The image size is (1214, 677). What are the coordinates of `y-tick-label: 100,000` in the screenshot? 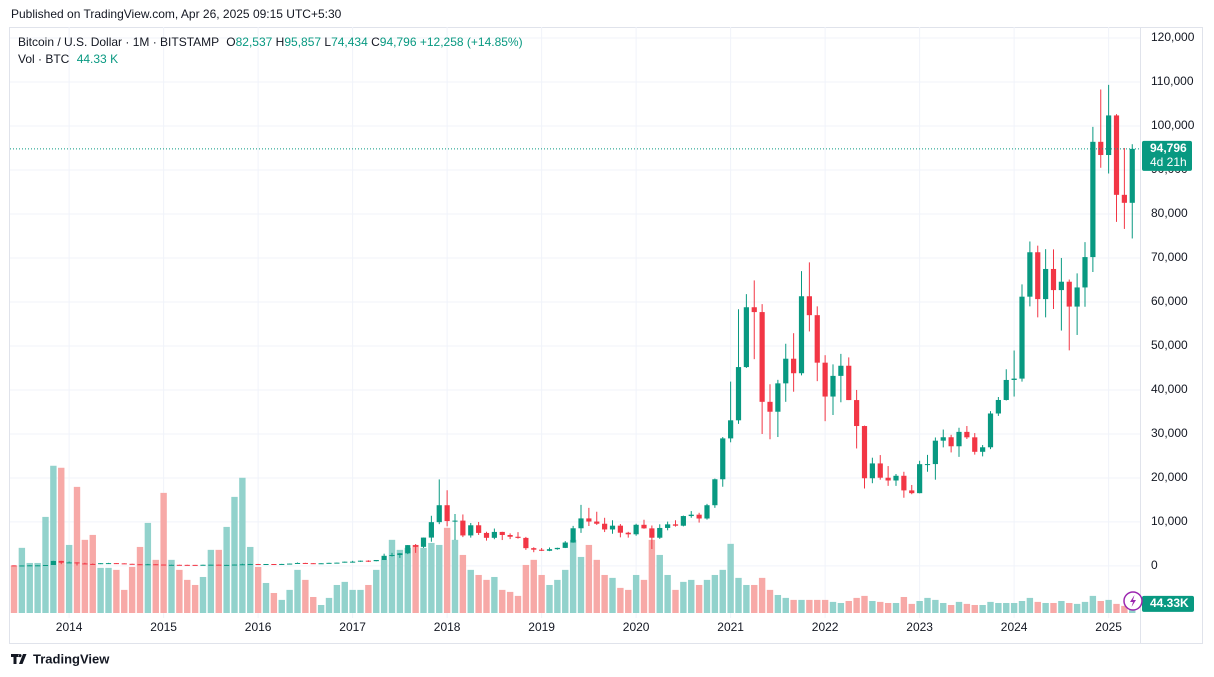 It's located at (1173, 125).